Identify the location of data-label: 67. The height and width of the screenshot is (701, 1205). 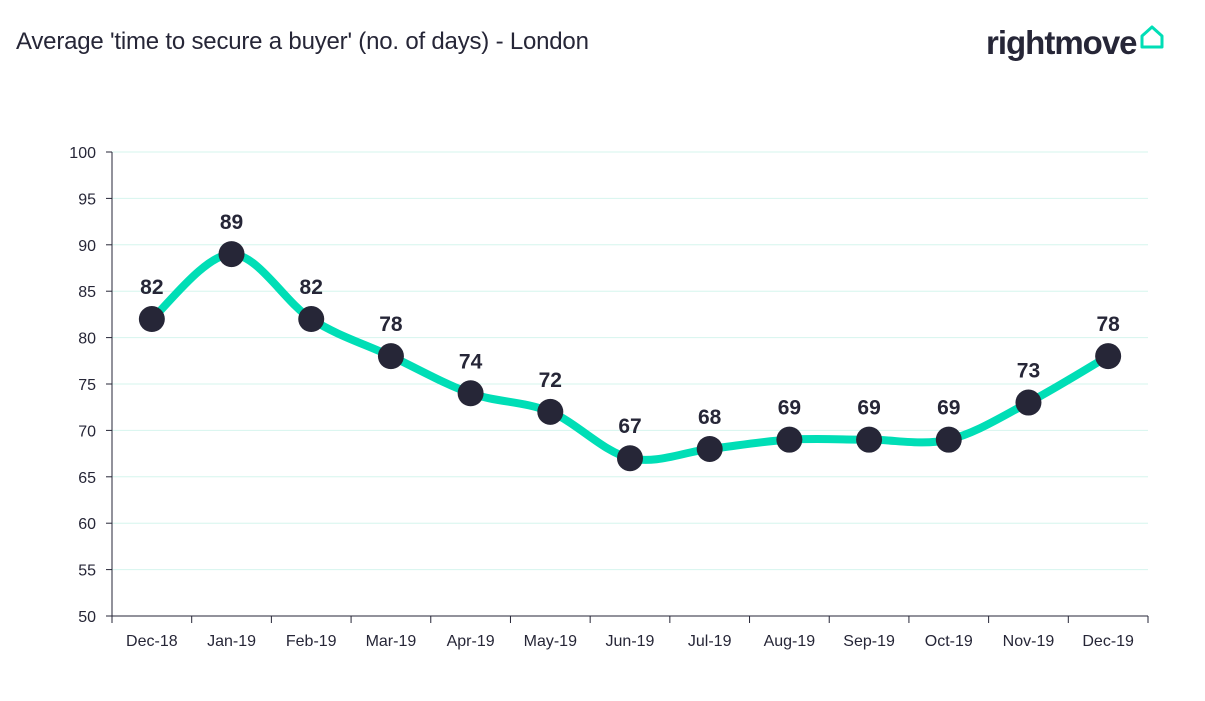
(629, 426).